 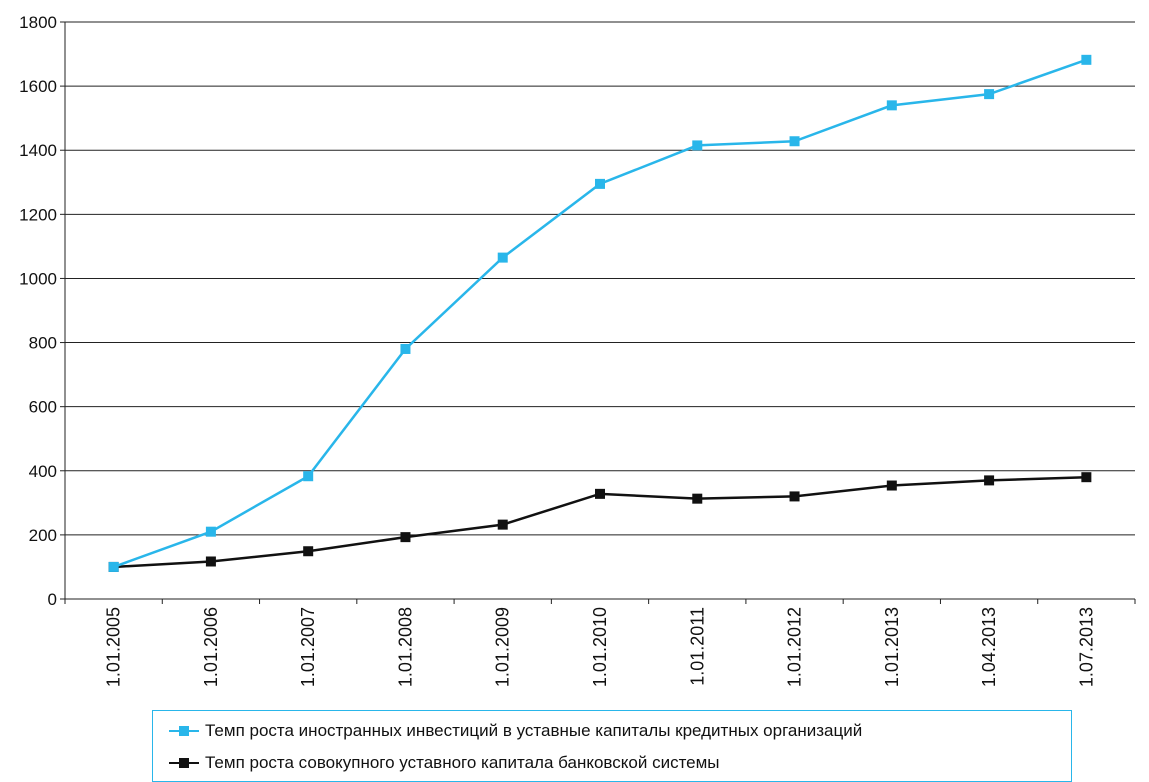 I want to click on legend-swatch-total-capital, so click(x=184, y=763).